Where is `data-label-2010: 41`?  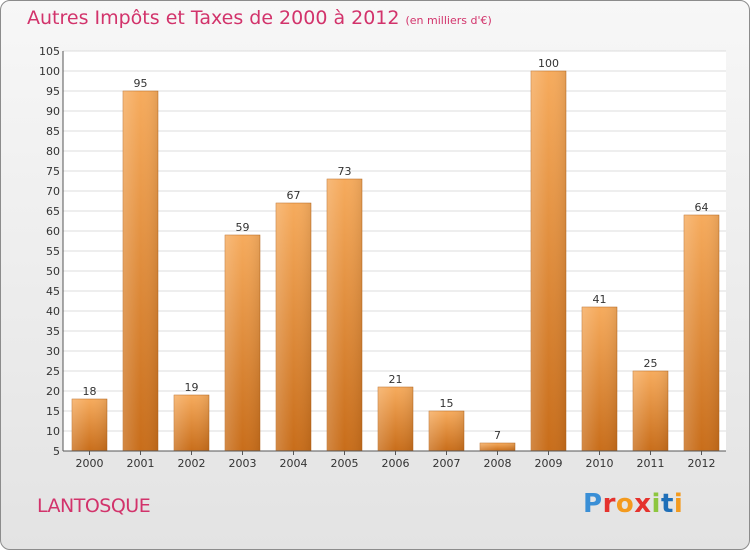 data-label-2010: 41 is located at coordinates (600, 299).